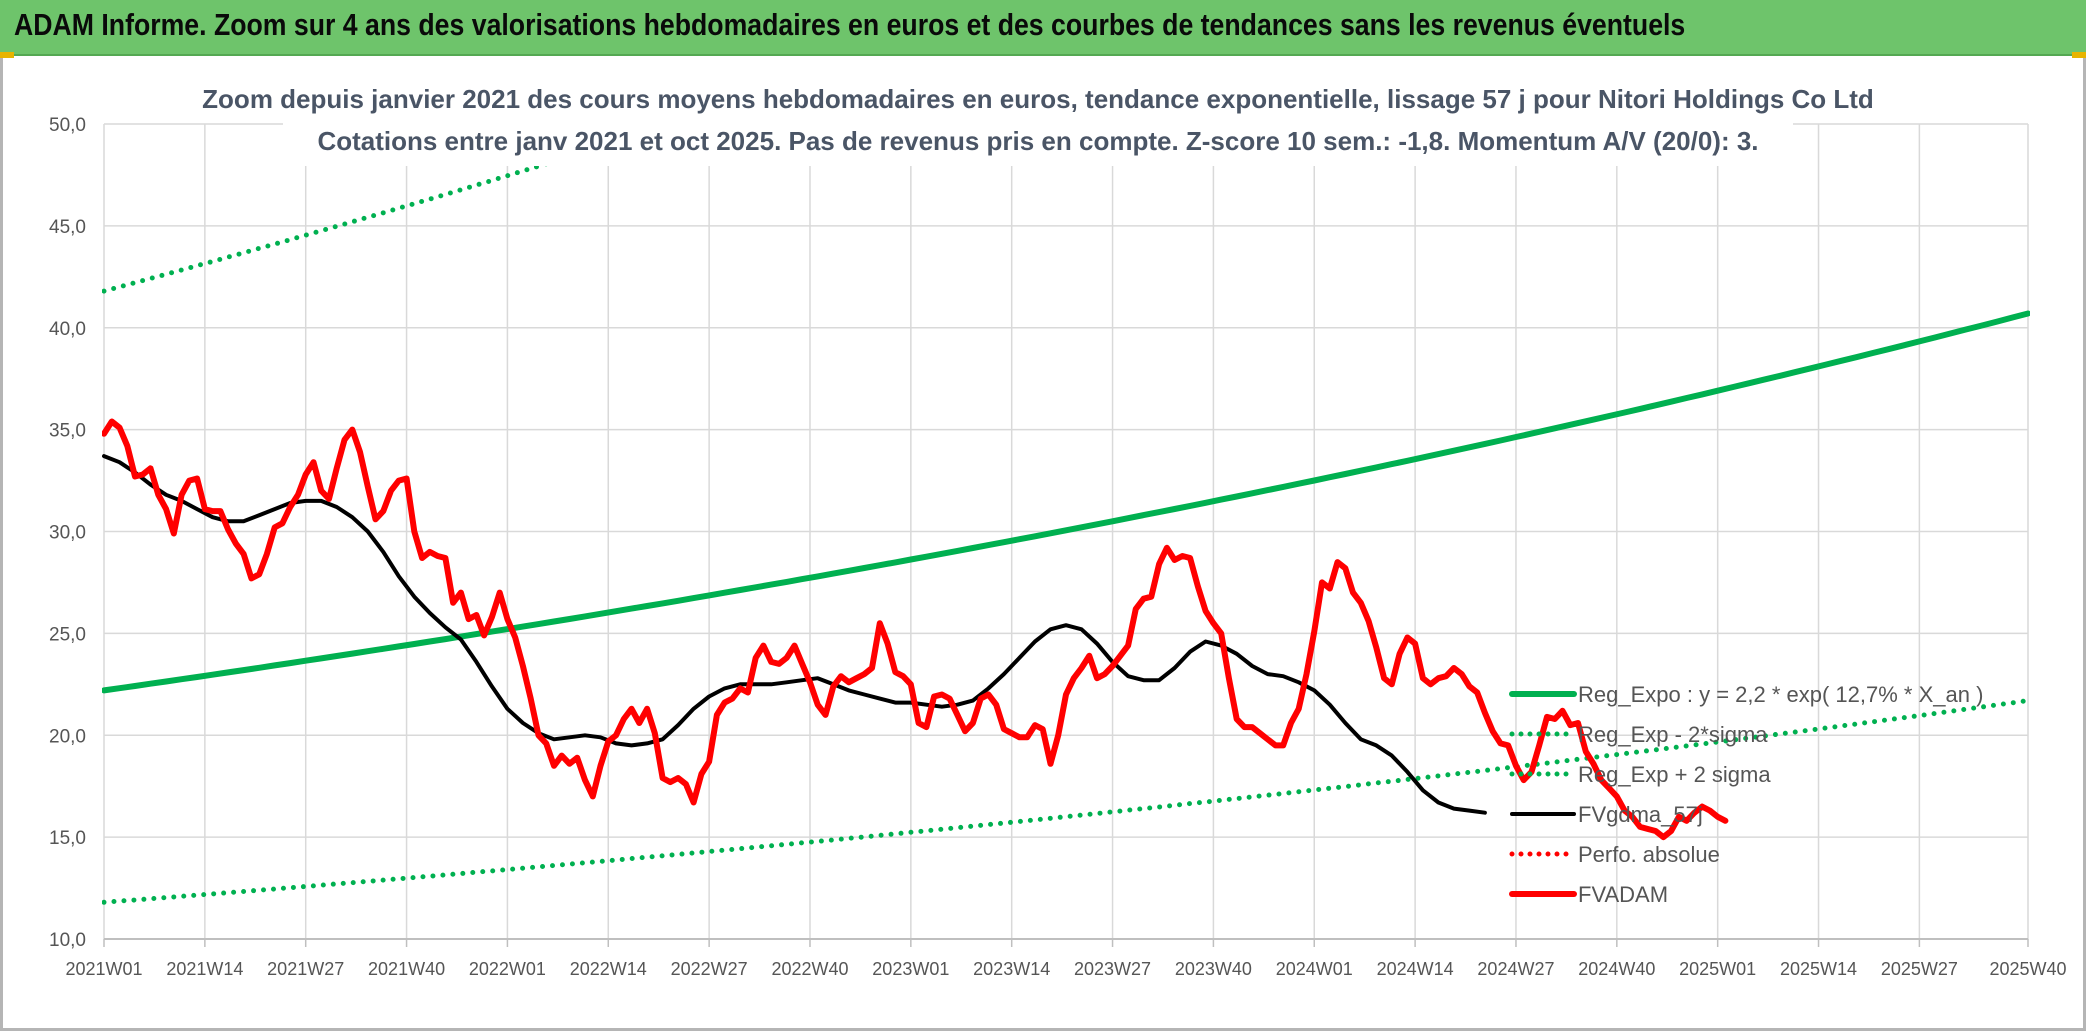 This screenshot has height=1031, width=2086. What do you see at coordinates (67, 125) in the screenshot?
I see `y-tick-label: 50,0` at bounding box center [67, 125].